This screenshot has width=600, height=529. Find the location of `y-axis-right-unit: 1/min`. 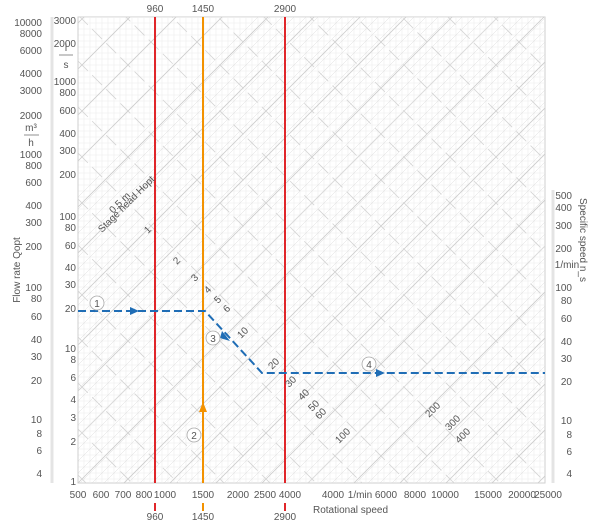

y-axis-right-unit: 1/min is located at coordinates (567, 265).